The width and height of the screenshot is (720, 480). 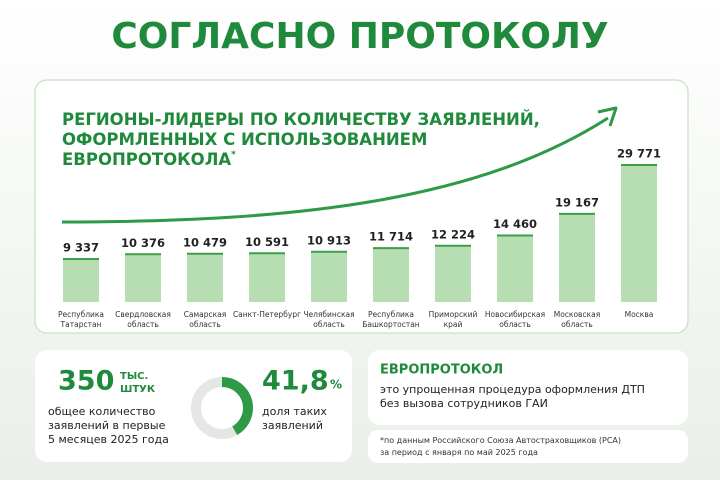 I want to click on value-label: 29 771, so click(x=639, y=154).